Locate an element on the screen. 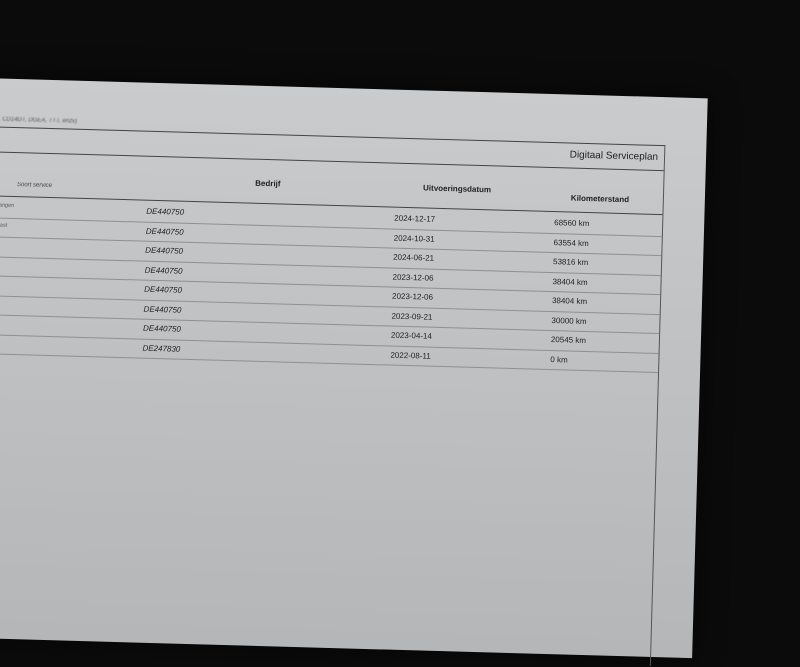  column-header-km: Kilometerstand is located at coordinates (600, 199).